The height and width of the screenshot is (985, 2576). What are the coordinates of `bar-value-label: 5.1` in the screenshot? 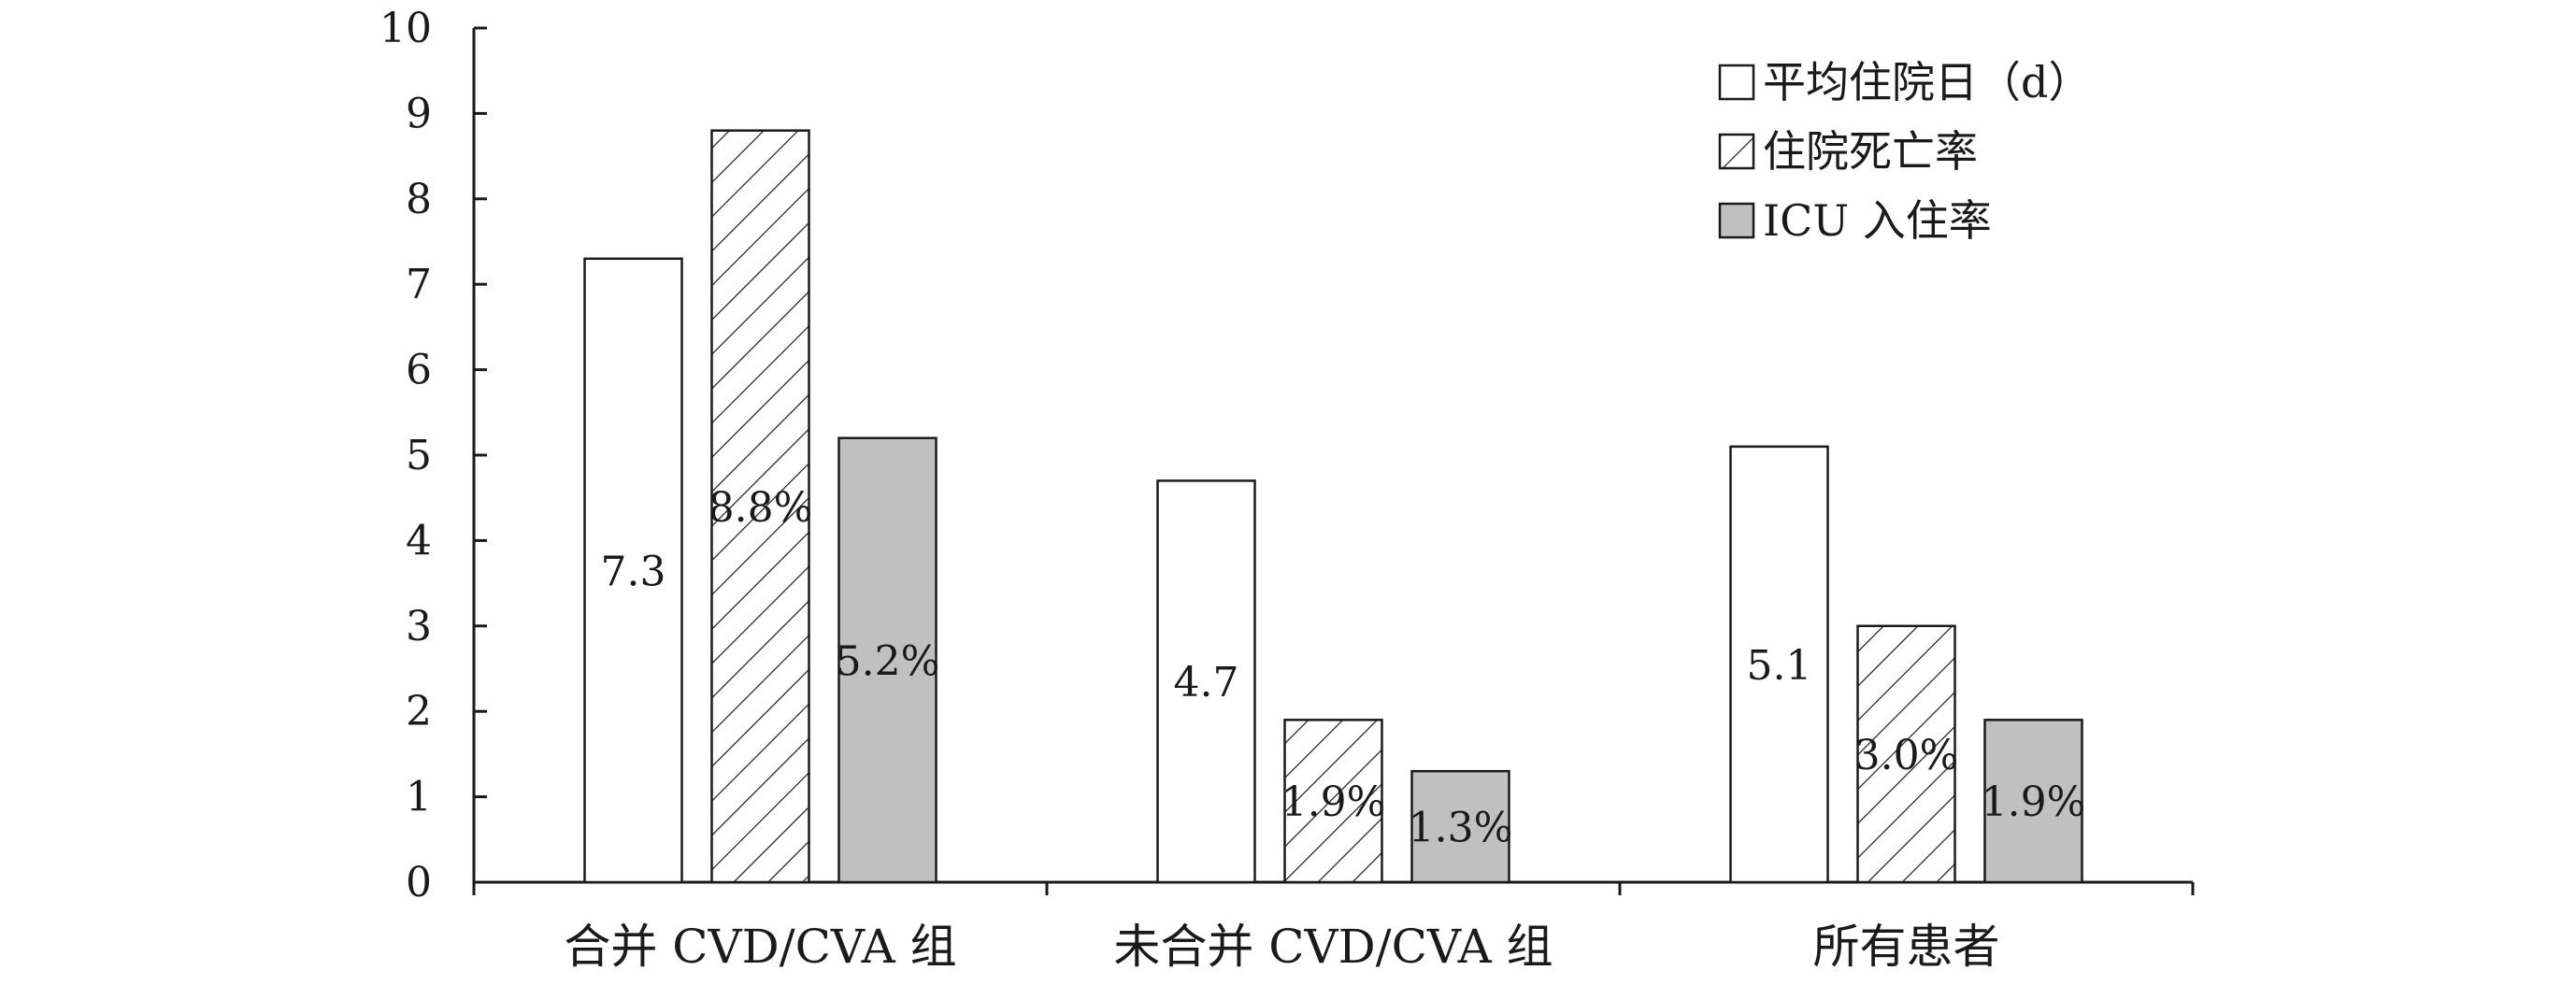 It's located at (1779, 666).